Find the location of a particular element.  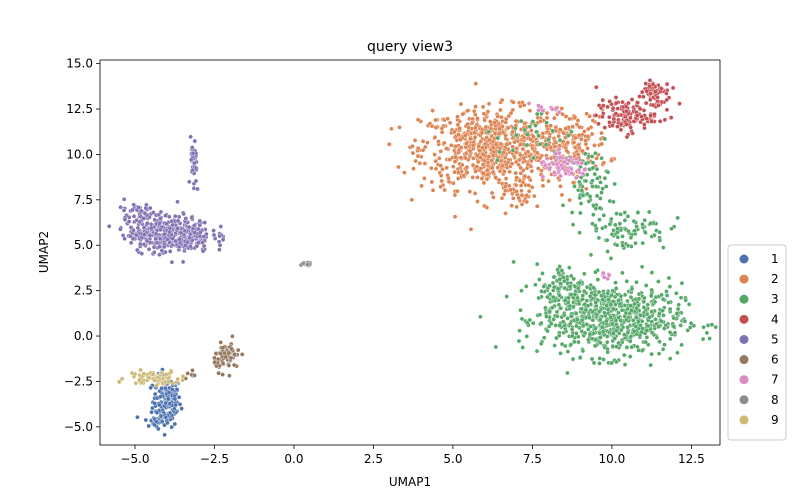

y-tick-label: 10.0 is located at coordinates (79, 154).